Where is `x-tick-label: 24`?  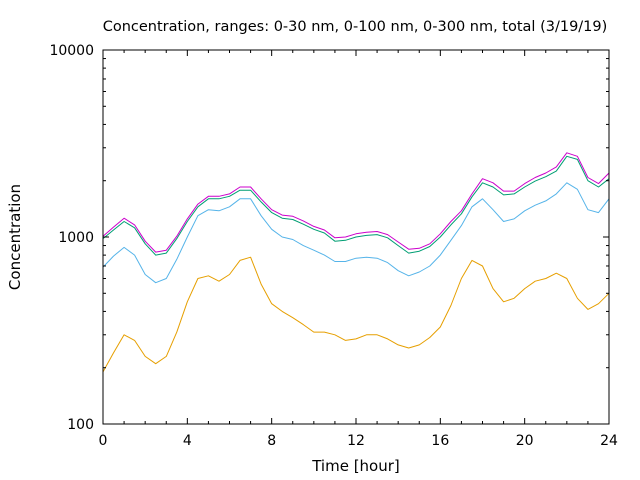
x-tick-label: 24 is located at coordinates (609, 441).